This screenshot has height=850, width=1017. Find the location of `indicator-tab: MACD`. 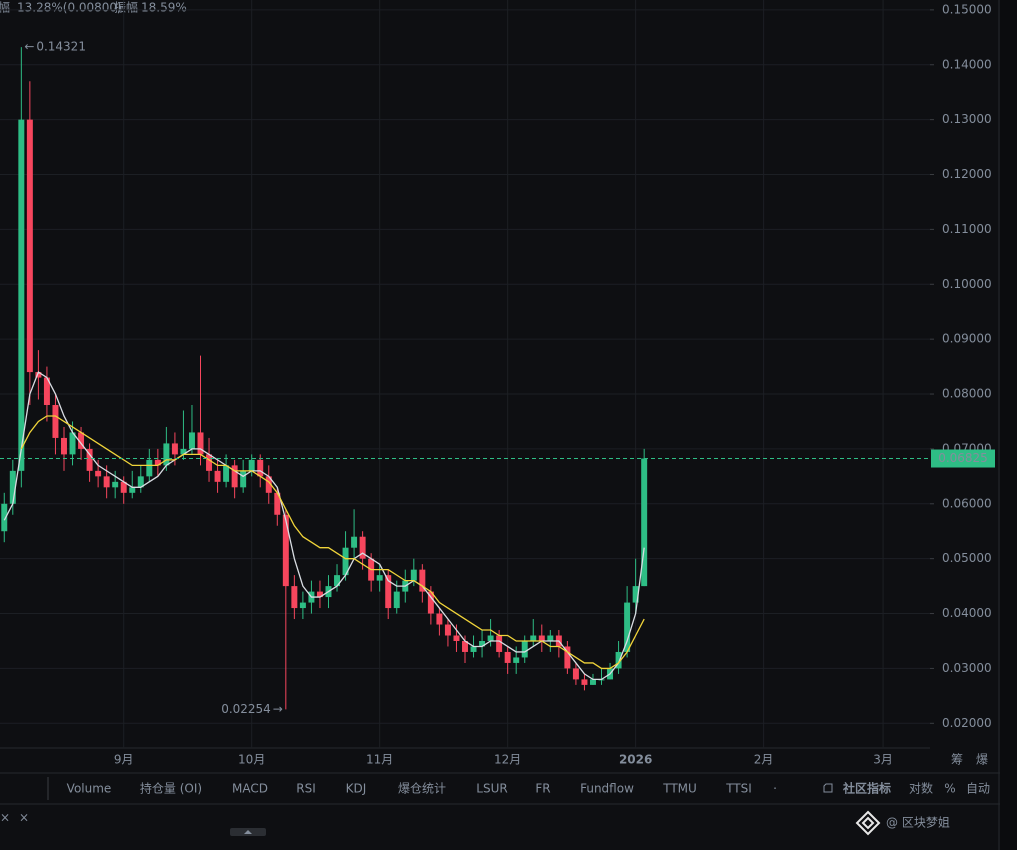

indicator-tab: MACD is located at coordinates (250, 789).